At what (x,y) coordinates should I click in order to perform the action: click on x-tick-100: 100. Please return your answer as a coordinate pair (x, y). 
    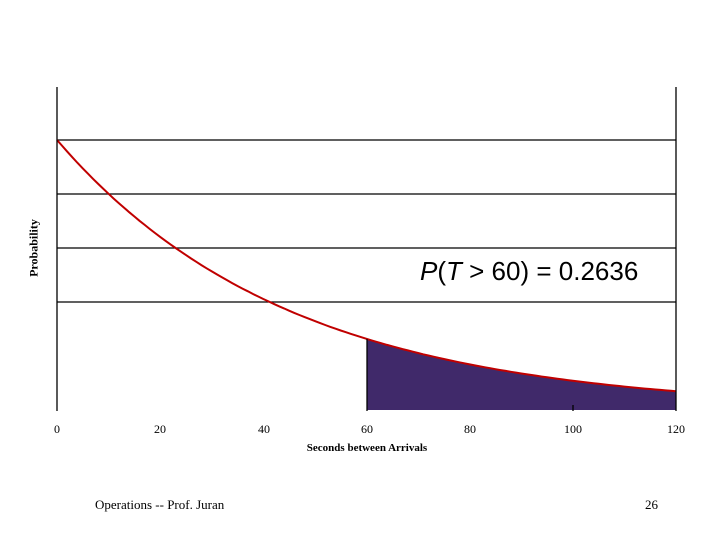
    Looking at the image, I should click on (573, 429).